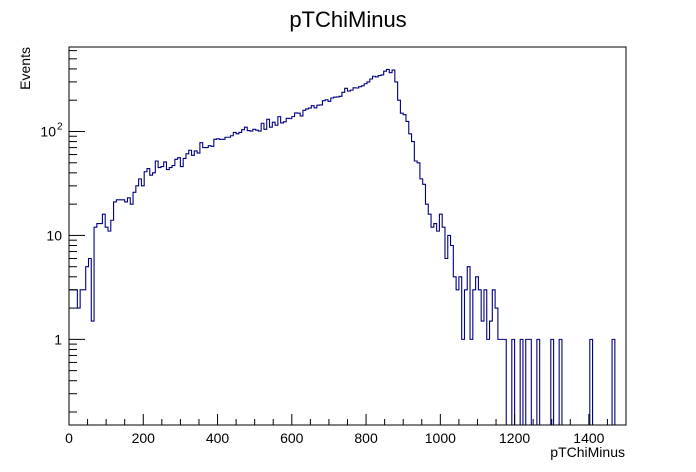  What do you see at coordinates (587, 452) in the screenshot?
I see `x-axis-label: pTChiMinus` at bounding box center [587, 452].